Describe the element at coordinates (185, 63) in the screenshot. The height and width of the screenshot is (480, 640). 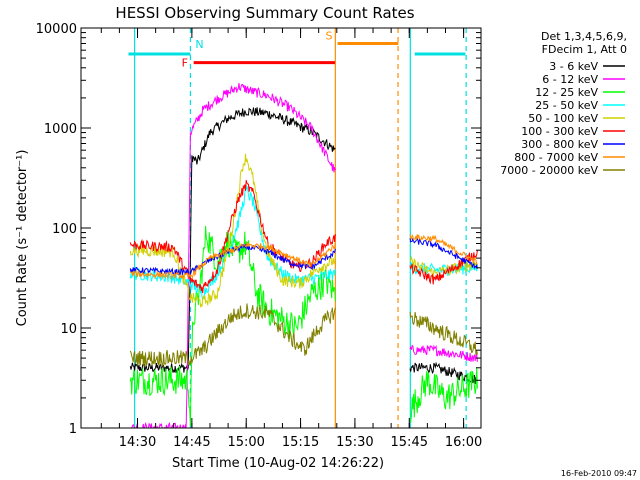
I see `flag-label-f: F` at that location.